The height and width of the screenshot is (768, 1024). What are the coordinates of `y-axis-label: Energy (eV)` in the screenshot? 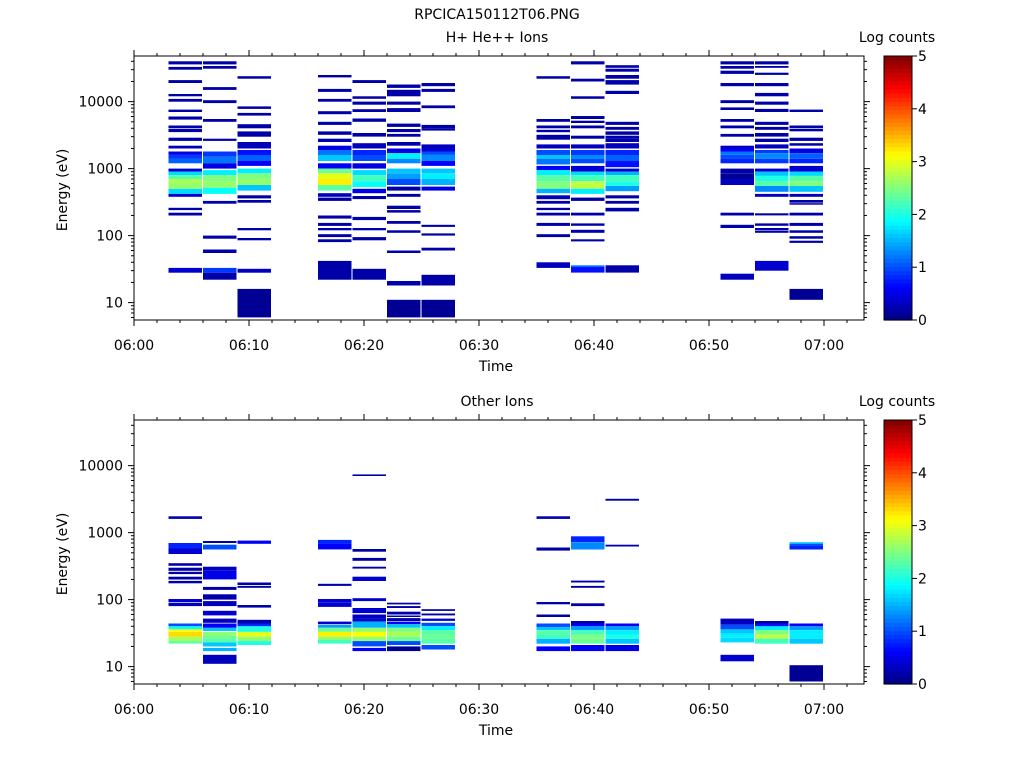 It's located at (63, 554).